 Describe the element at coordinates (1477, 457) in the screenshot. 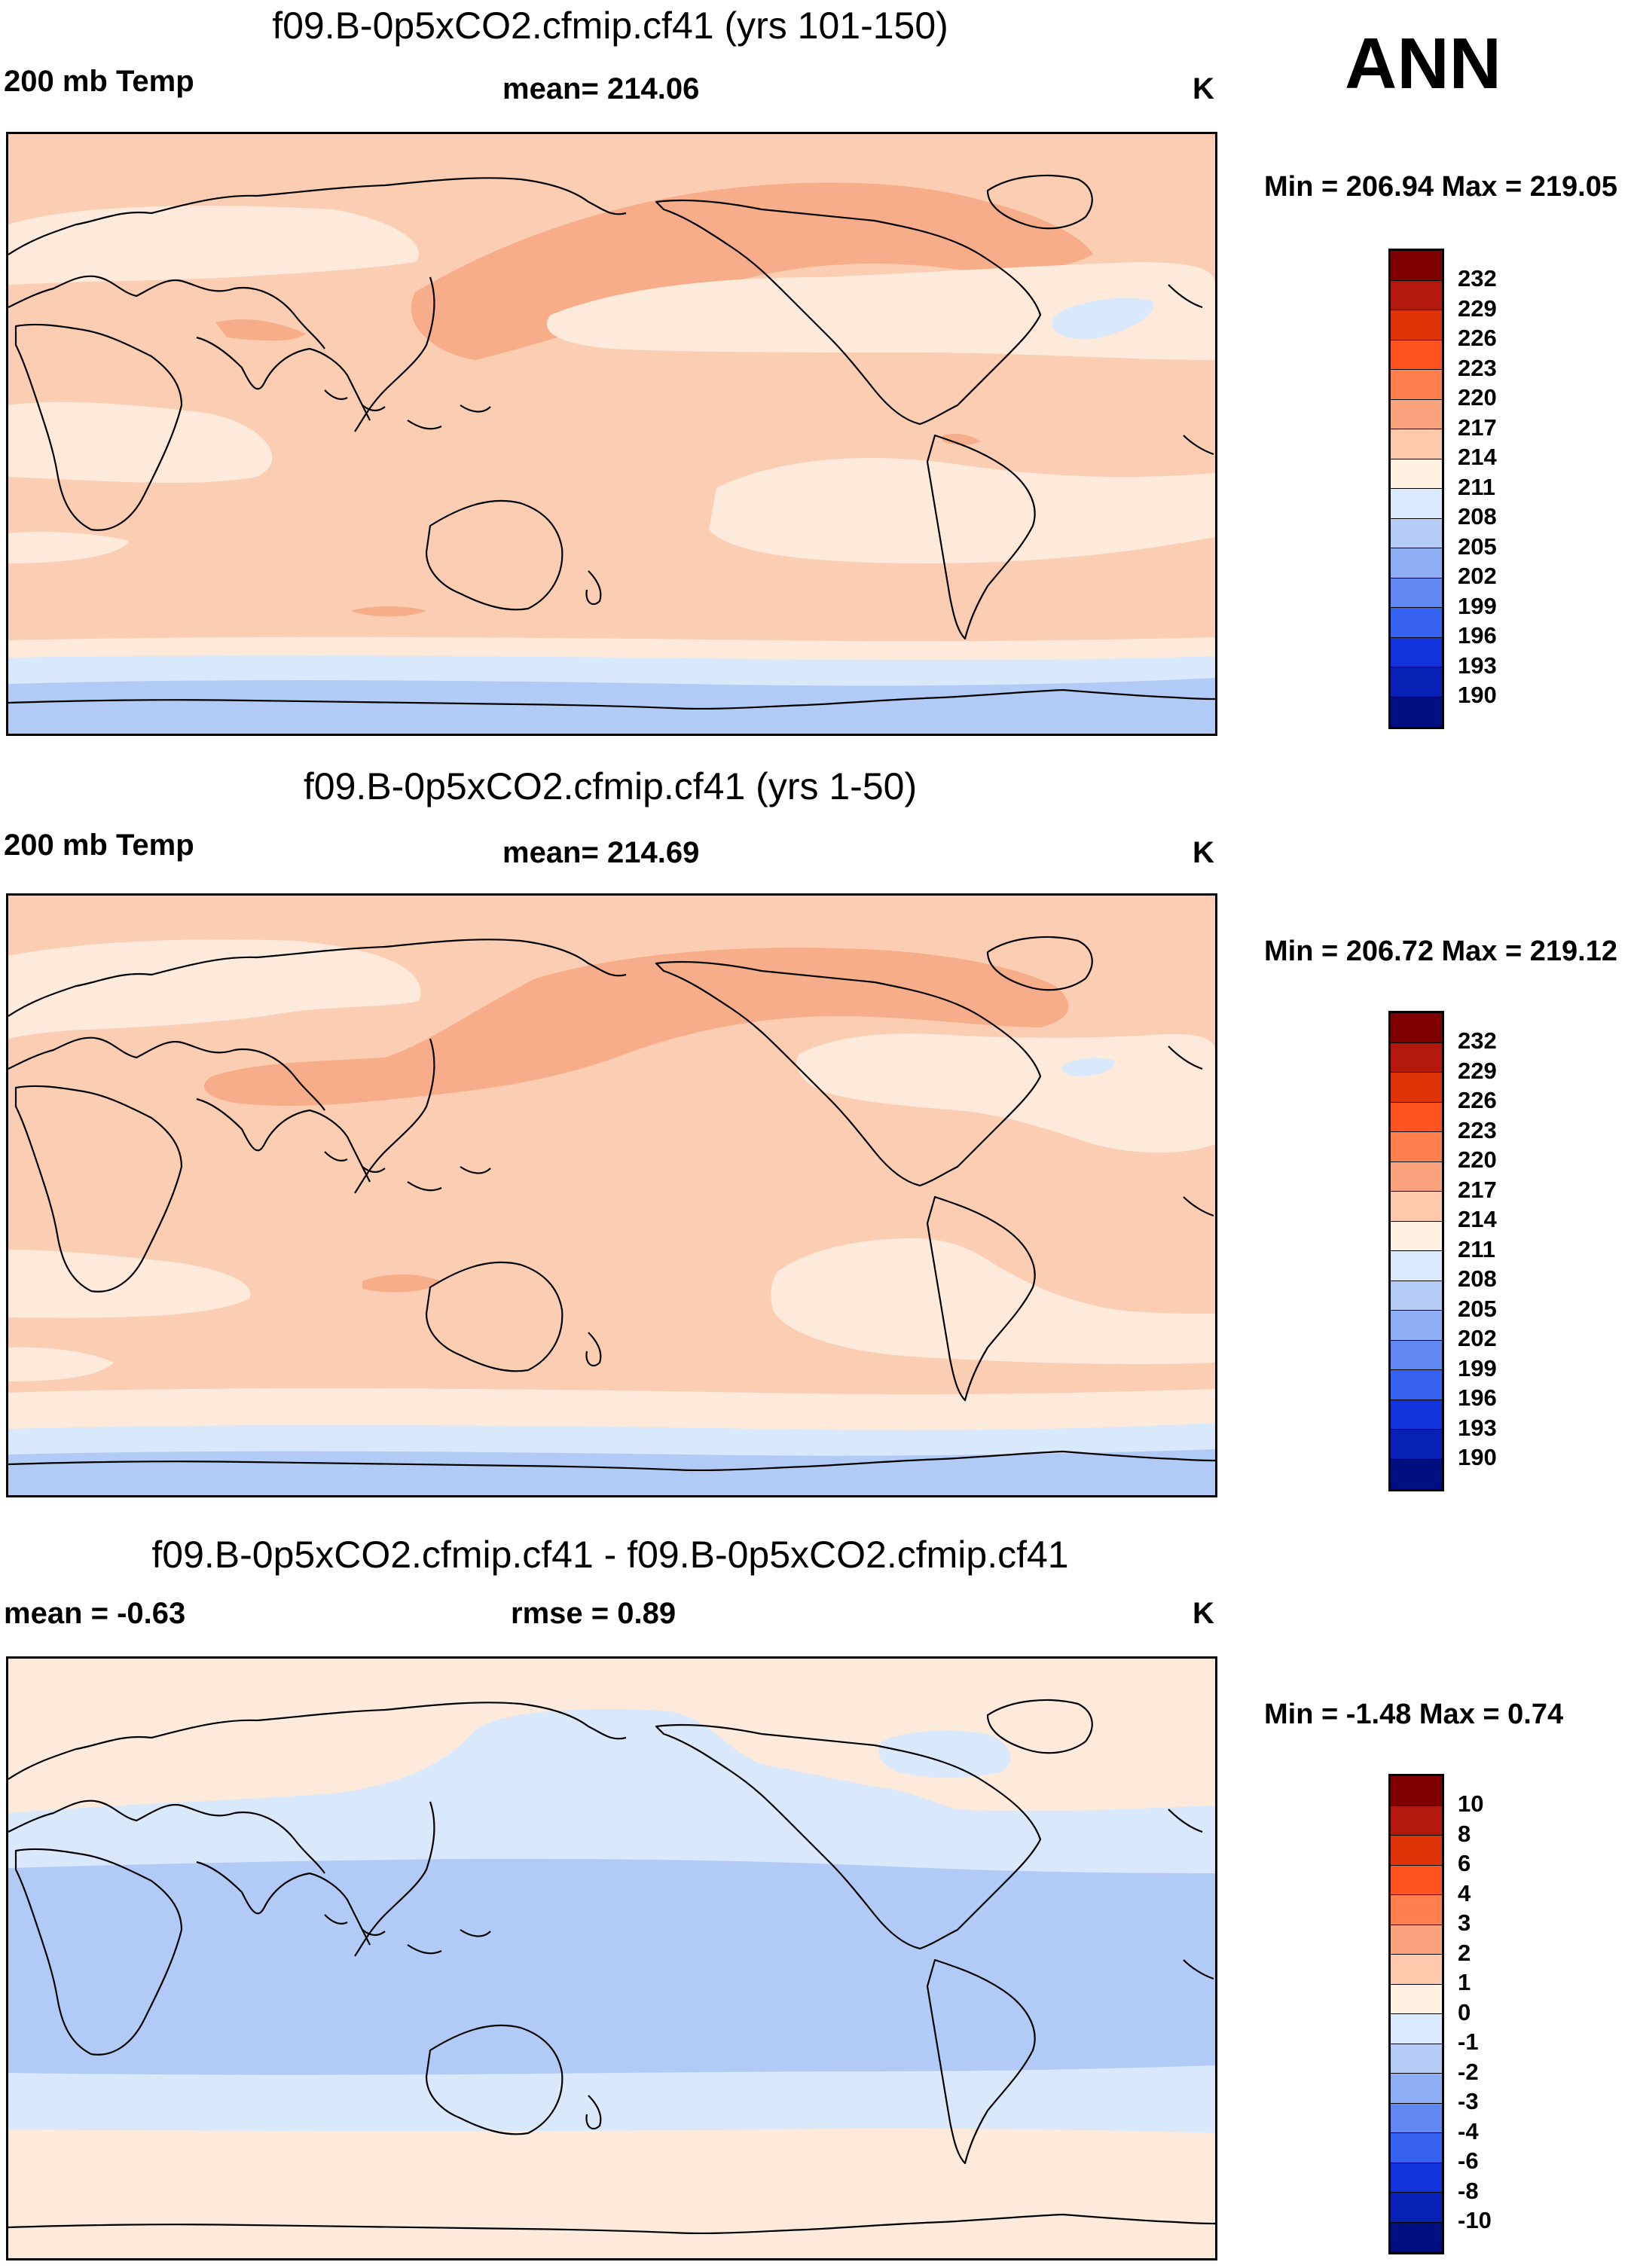

I see `colorbar1-tick: 214` at that location.